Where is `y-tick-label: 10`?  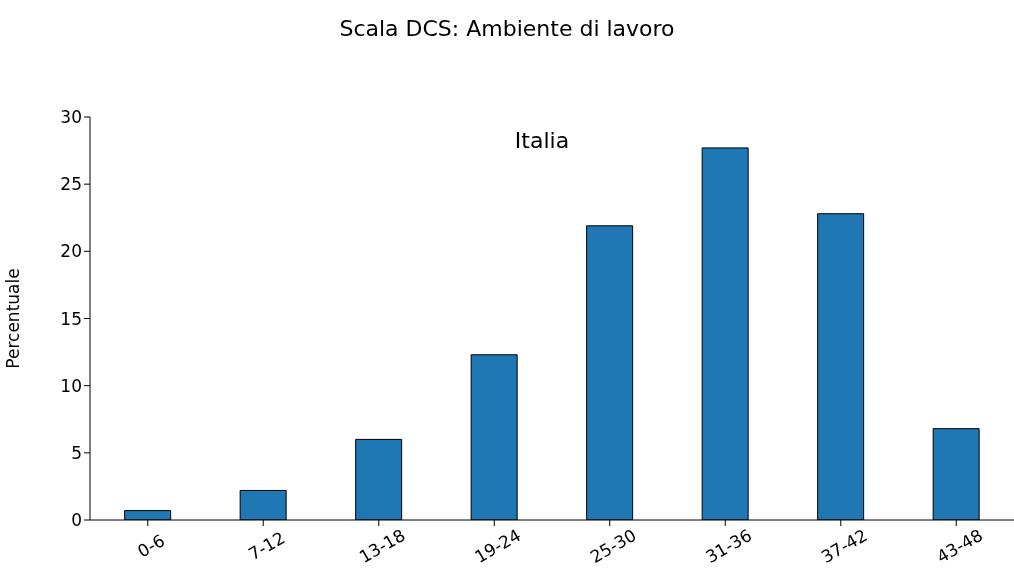
y-tick-label: 10 is located at coordinates (71, 385).